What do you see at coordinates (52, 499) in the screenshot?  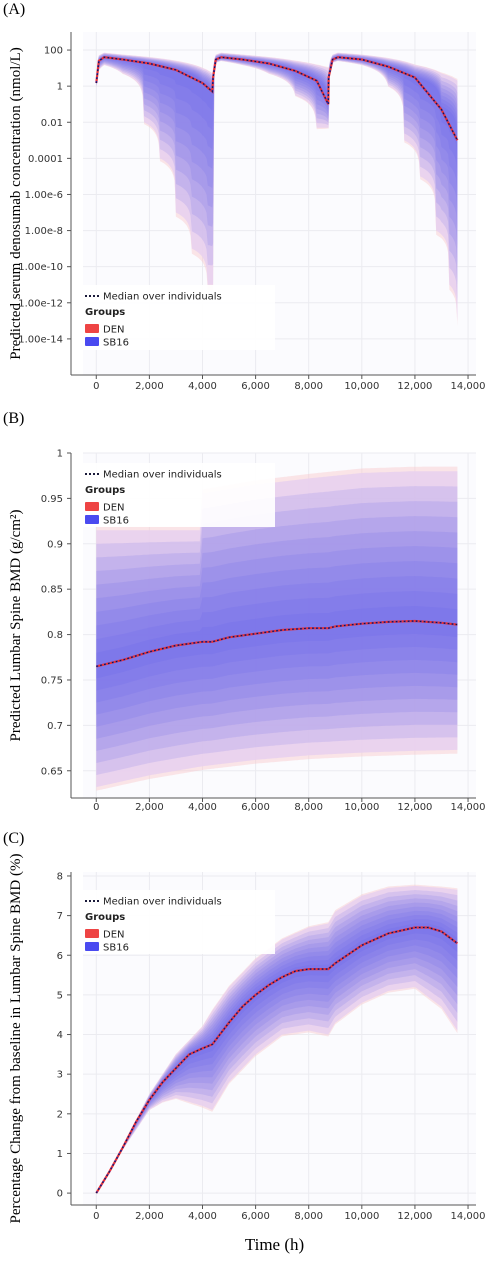 I see `y-tick-label: 0.95` at bounding box center [52, 499].